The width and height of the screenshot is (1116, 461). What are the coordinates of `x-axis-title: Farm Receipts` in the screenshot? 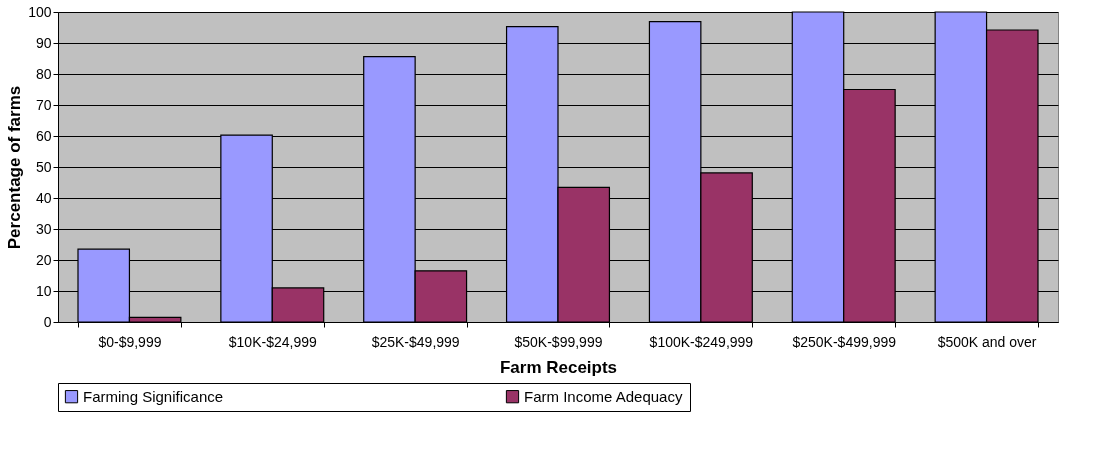 It's located at (558, 367).